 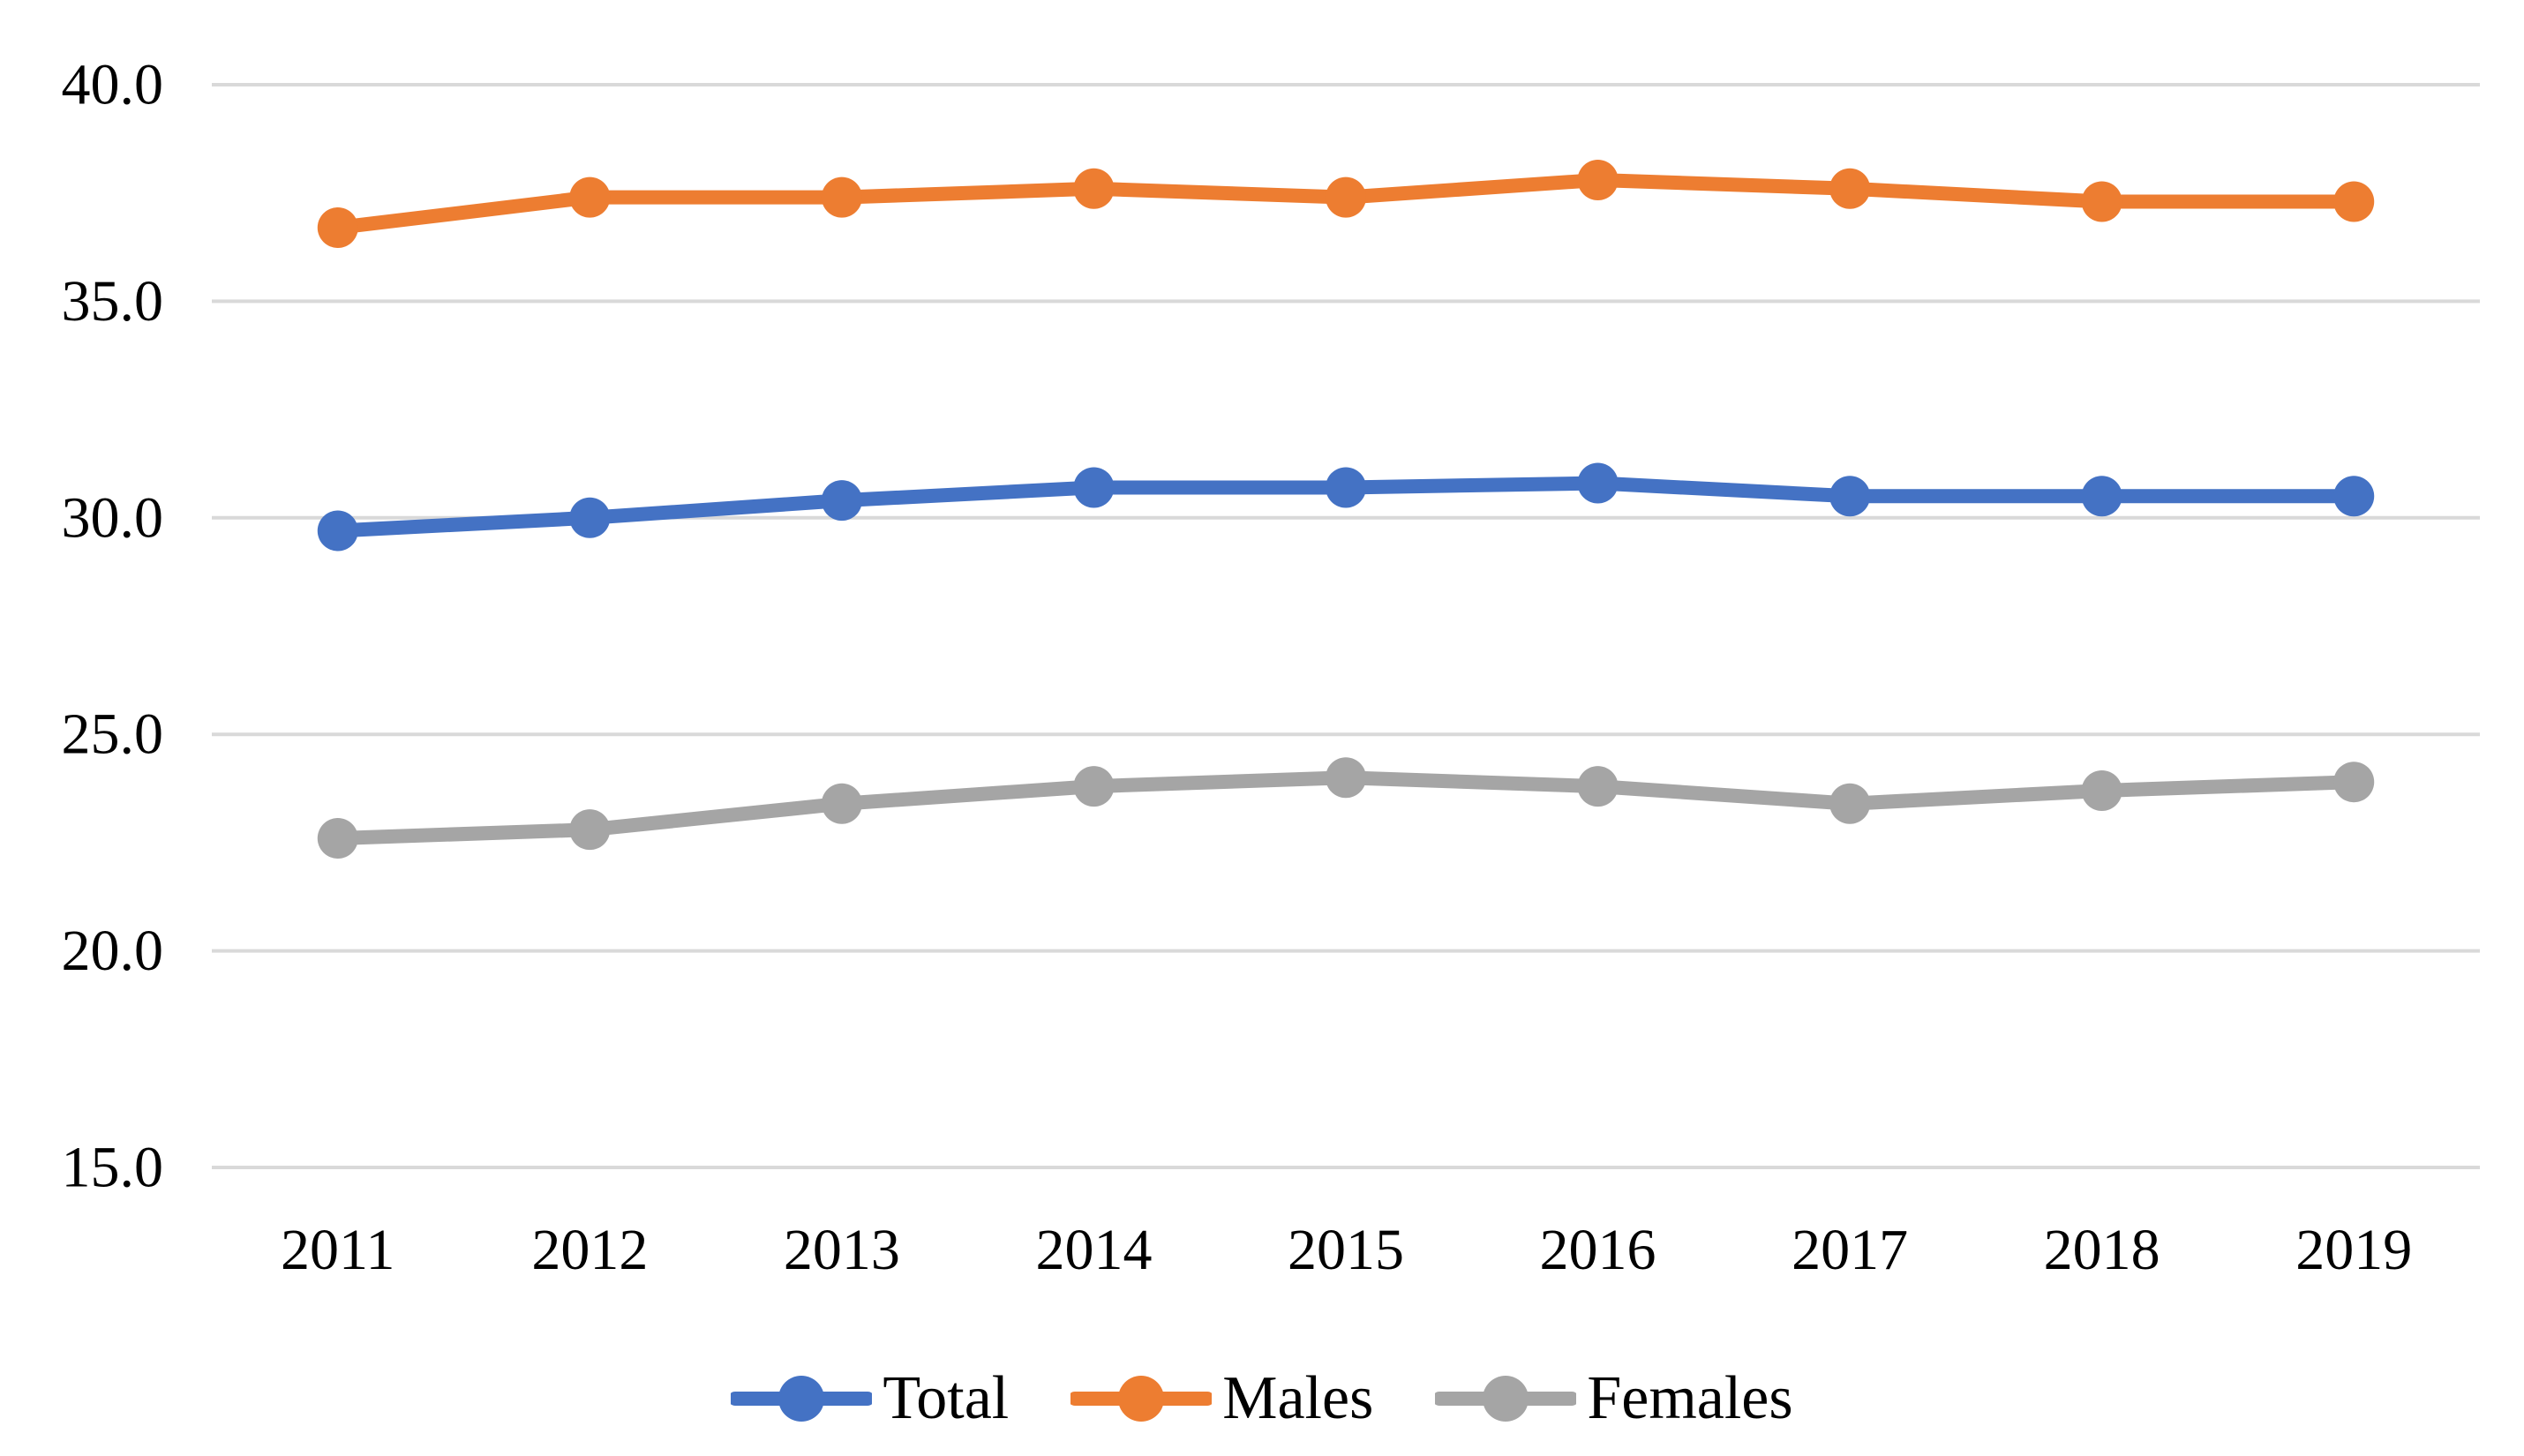 I want to click on legend-label-total: Total, so click(x=946, y=1398).